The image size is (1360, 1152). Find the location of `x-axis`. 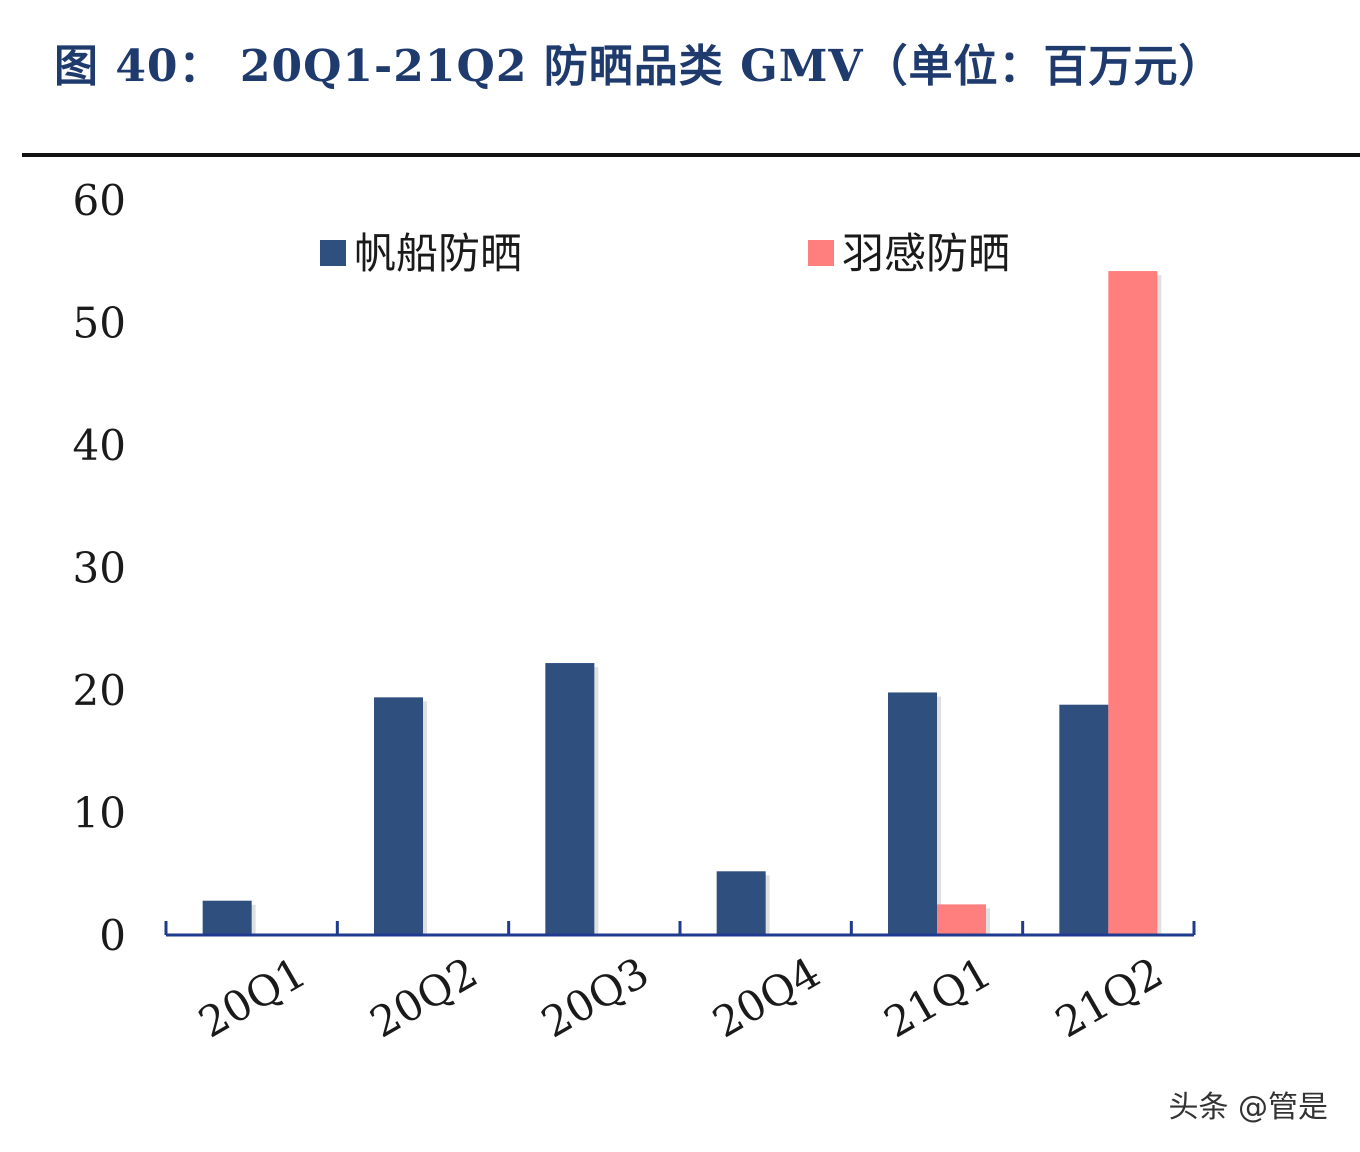

x-axis is located at coordinates (680, 929).